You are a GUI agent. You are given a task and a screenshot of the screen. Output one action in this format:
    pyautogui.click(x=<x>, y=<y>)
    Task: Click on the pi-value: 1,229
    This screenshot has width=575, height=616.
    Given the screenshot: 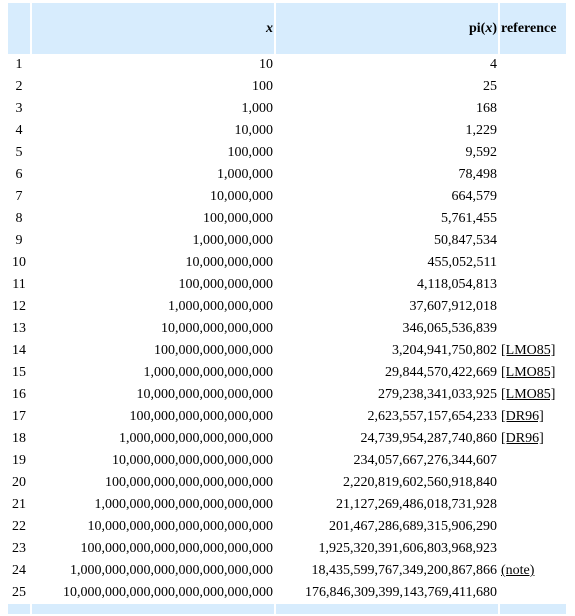 What is the action you would take?
    pyautogui.click(x=481, y=130)
    